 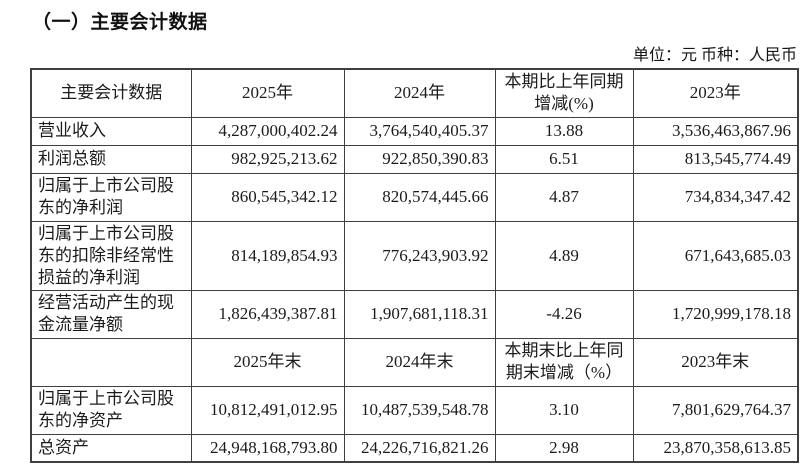 What do you see at coordinates (564, 410) in the screenshot?
I see `cell-change-value: 3.10` at bounding box center [564, 410].